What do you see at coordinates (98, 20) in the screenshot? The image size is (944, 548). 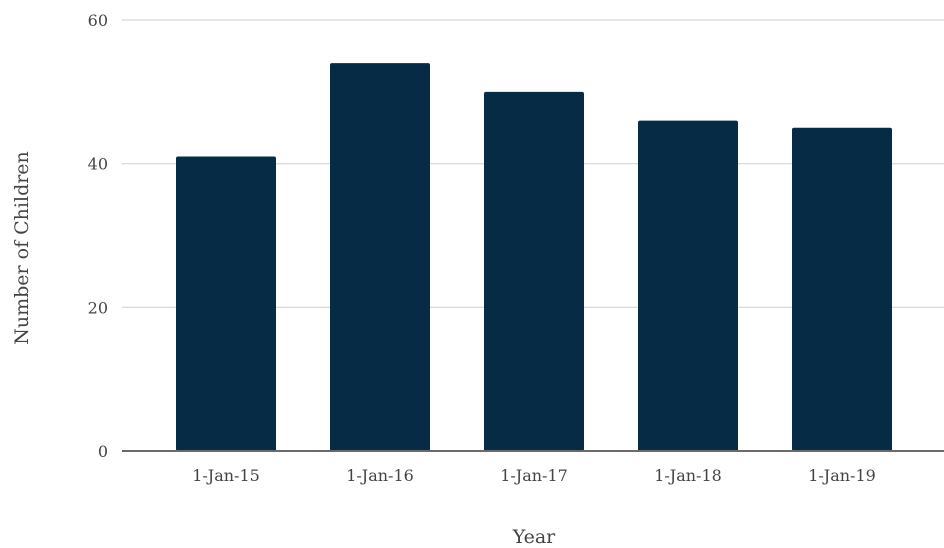 I see `y-tick-label: 60` at bounding box center [98, 20].